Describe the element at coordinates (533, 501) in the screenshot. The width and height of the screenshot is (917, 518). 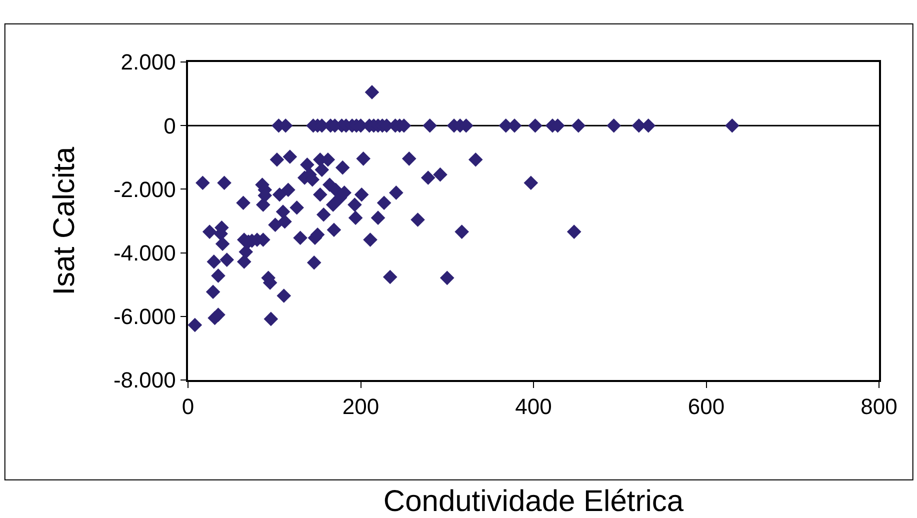
I see `x-axis-title: Condutividade Elétrica` at that location.